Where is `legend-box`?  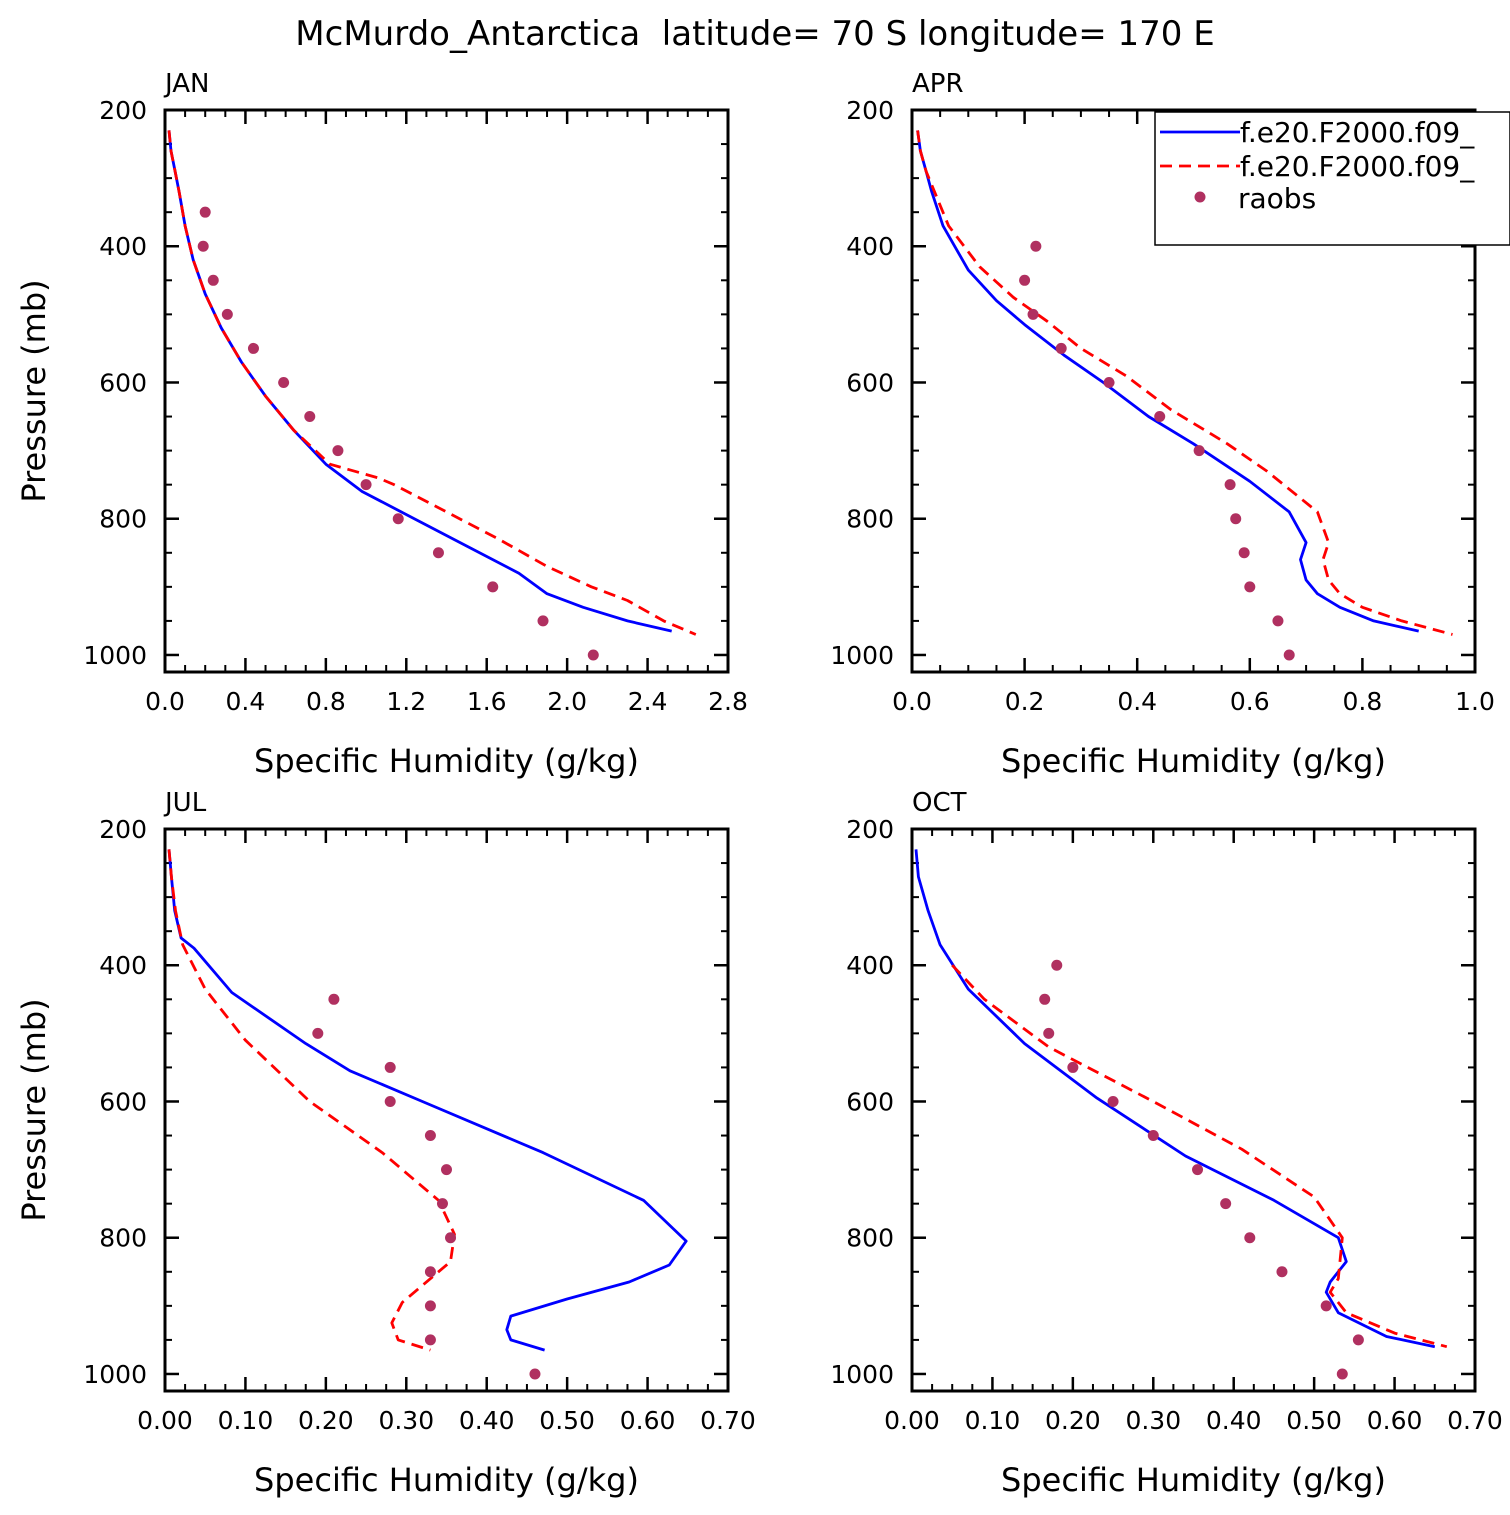
legend-box is located at coordinates (1332, 178).